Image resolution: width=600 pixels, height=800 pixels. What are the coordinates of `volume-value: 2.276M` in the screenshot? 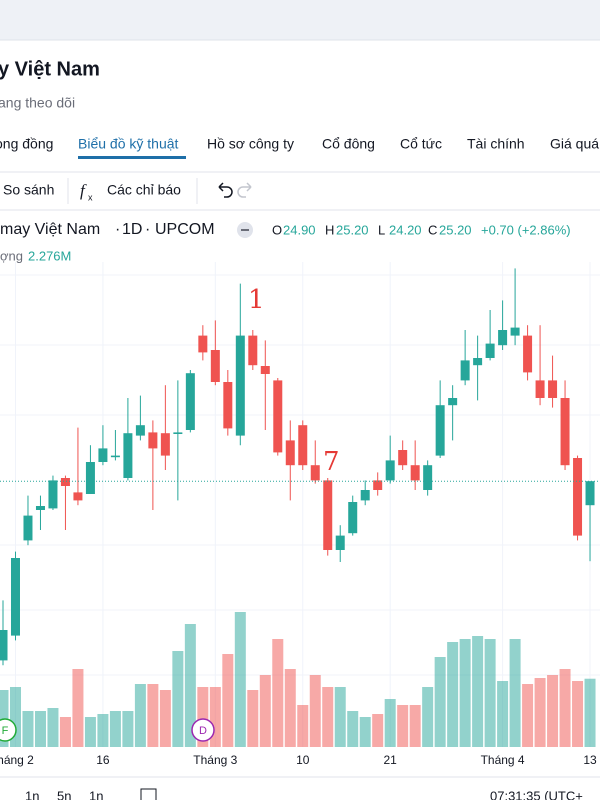 It's located at (49, 255).